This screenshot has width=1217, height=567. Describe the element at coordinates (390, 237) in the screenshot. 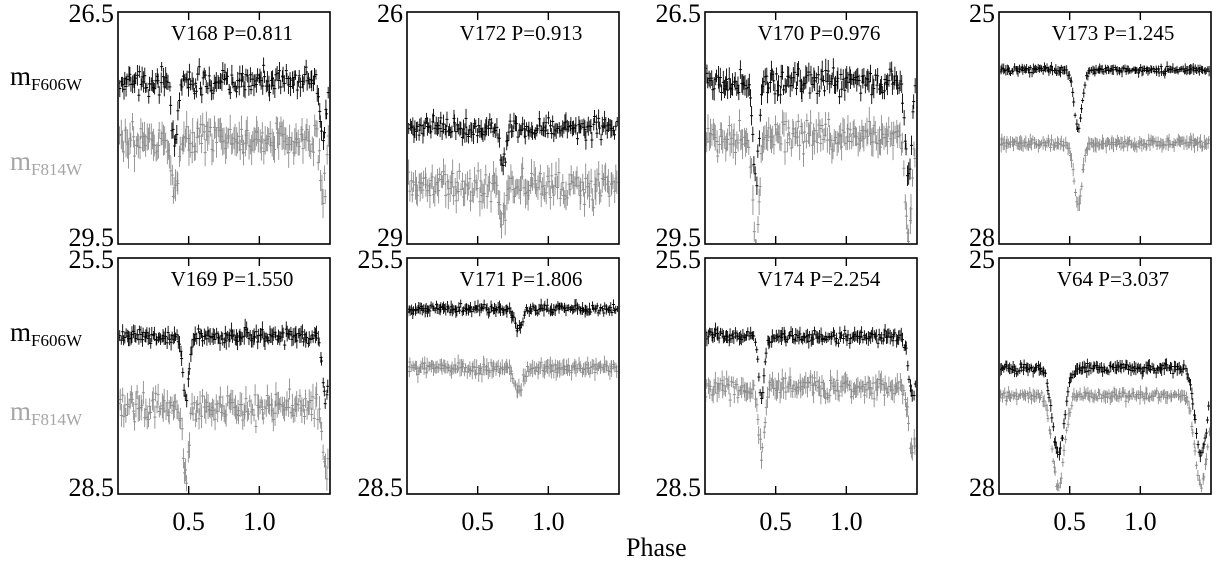

I see `y-tick-label-bottom: 29` at that location.